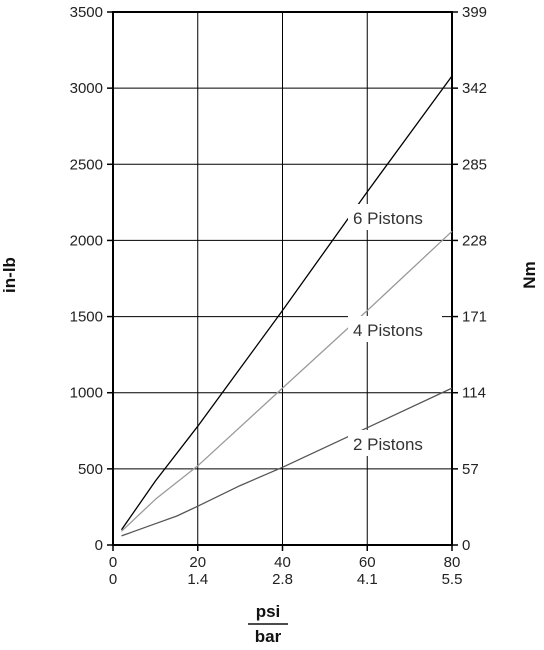  Describe the element at coordinates (474, 164) in the screenshot. I see `y-right-tick-label: 285` at that location.